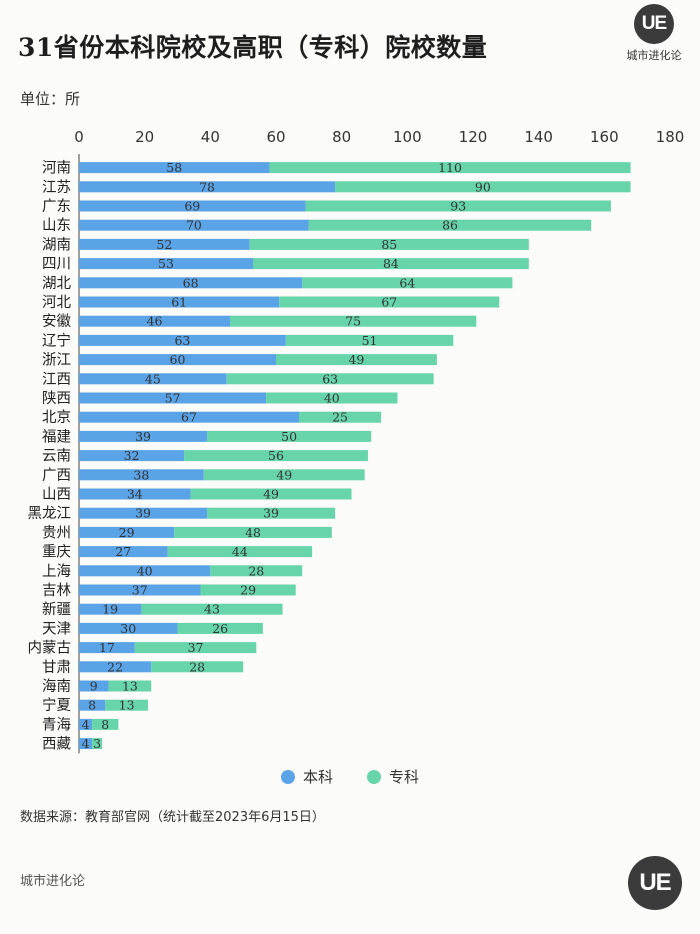  What do you see at coordinates (604, 137) in the screenshot?
I see `x-tick-label: 160` at bounding box center [604, 137].